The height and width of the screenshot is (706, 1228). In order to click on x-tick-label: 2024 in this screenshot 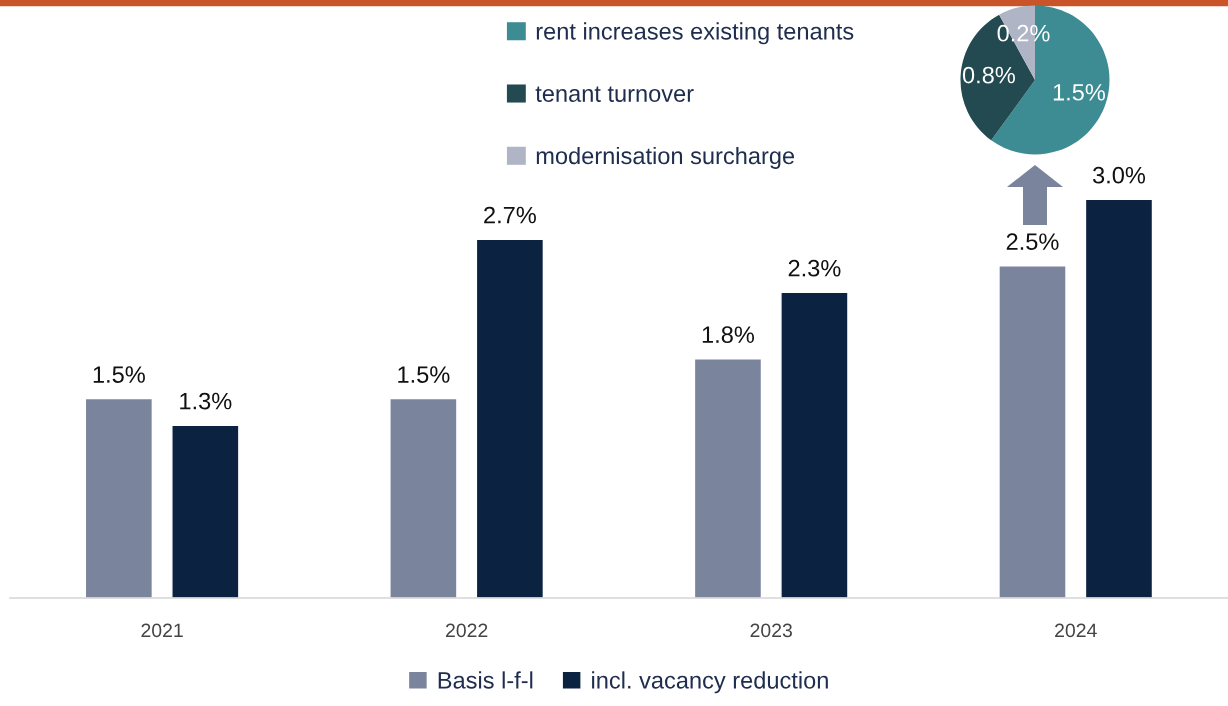, I will do `click(1076, 630)`.